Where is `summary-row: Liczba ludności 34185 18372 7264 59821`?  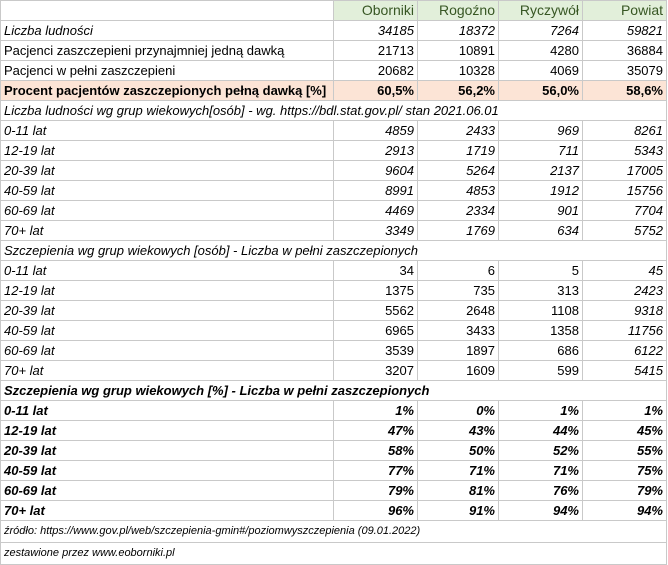
summary-row: Liczba ludności 34185 18372 7264 59821 is located at coordinates (333, 30).